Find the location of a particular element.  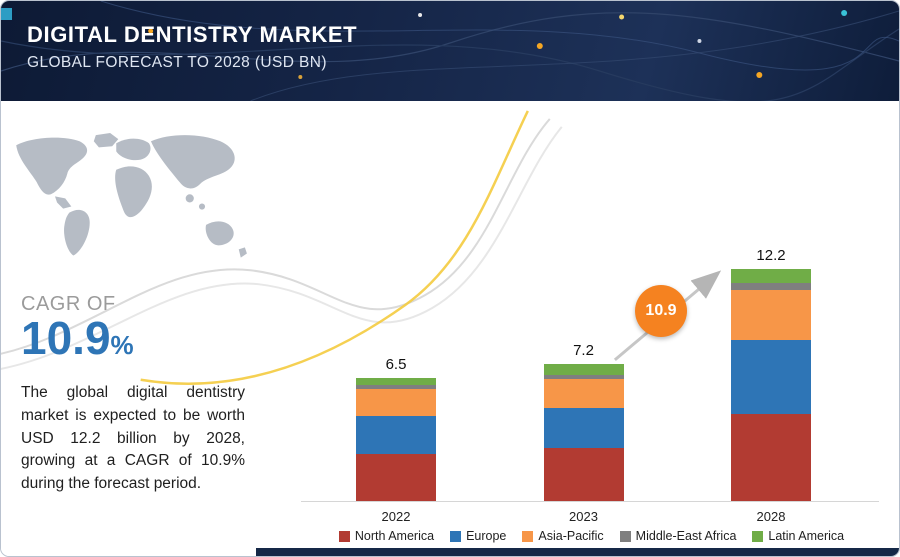

world-map is located at coordinates (131, 195).